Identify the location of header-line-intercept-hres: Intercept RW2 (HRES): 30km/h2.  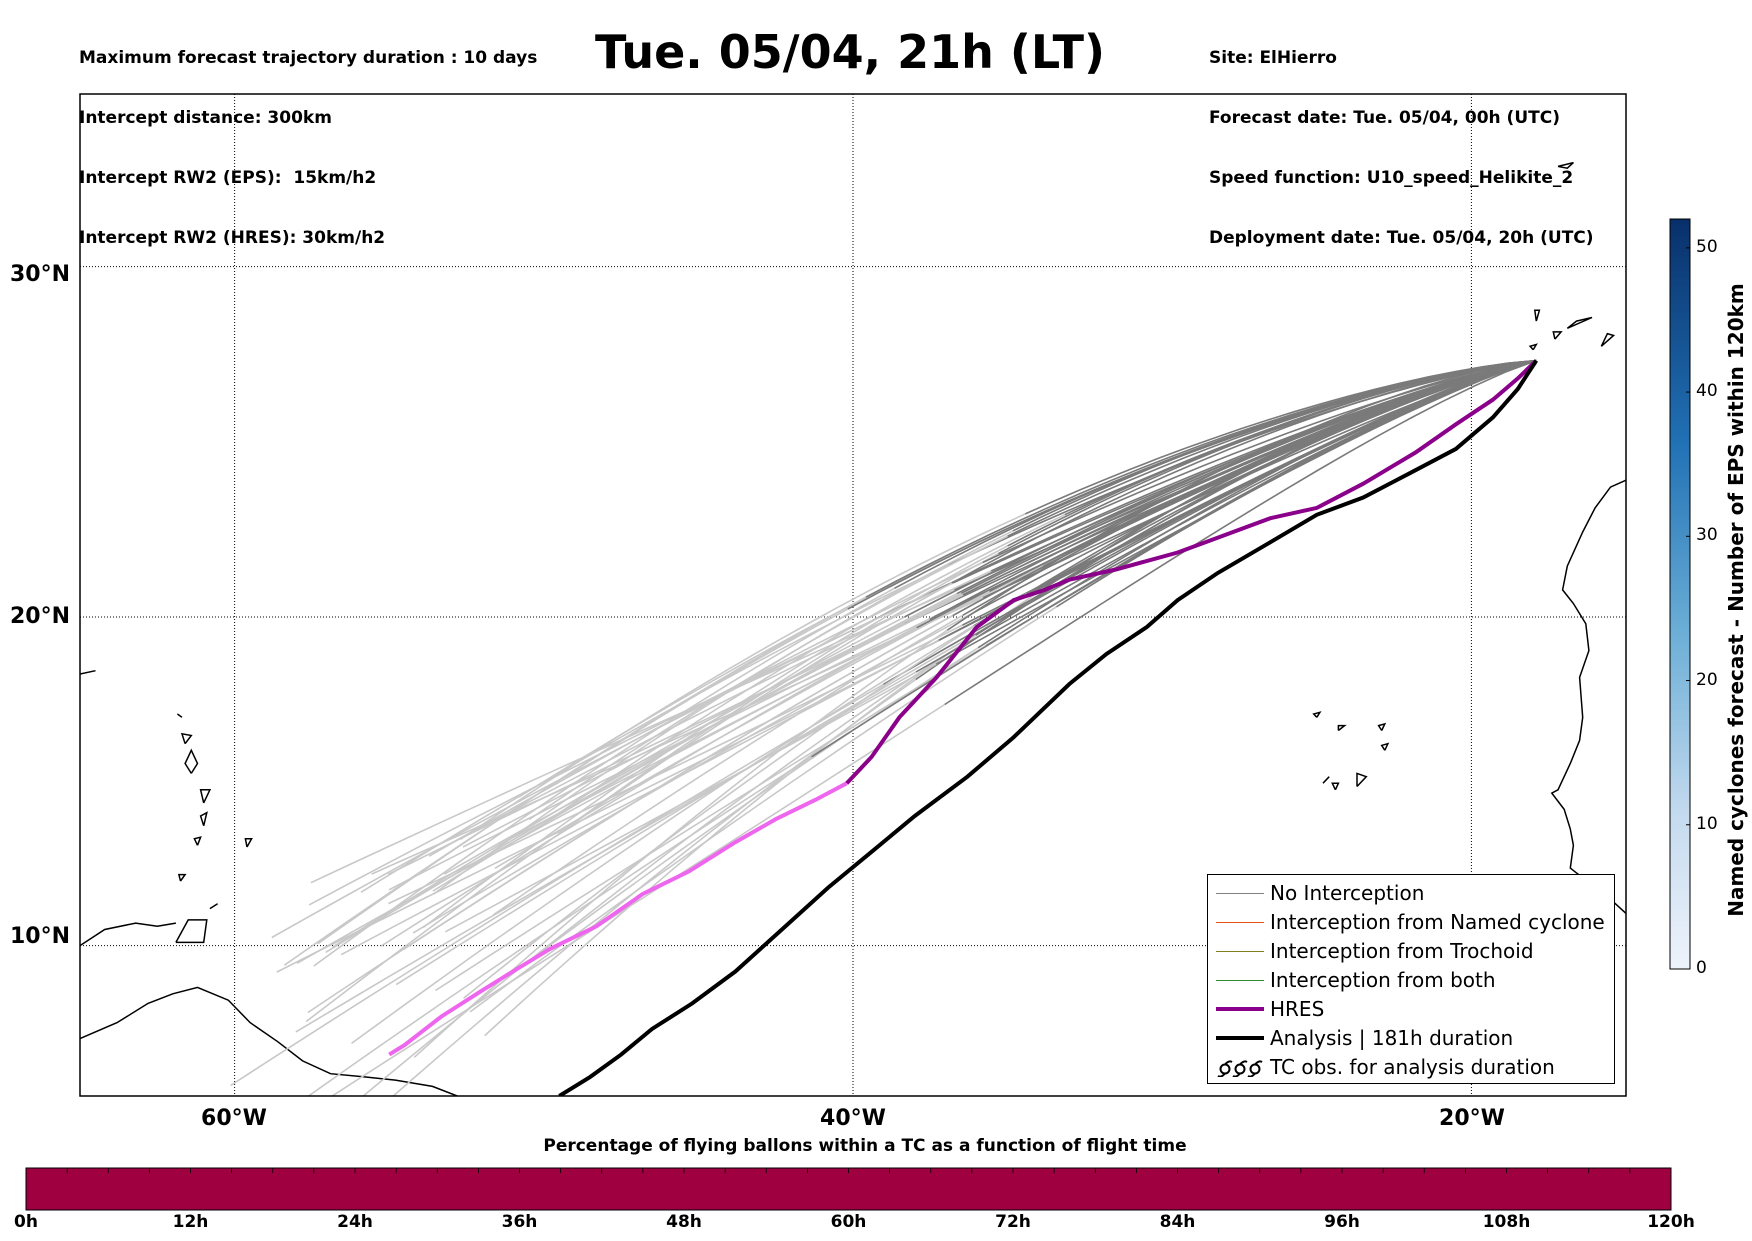
(232, 238).